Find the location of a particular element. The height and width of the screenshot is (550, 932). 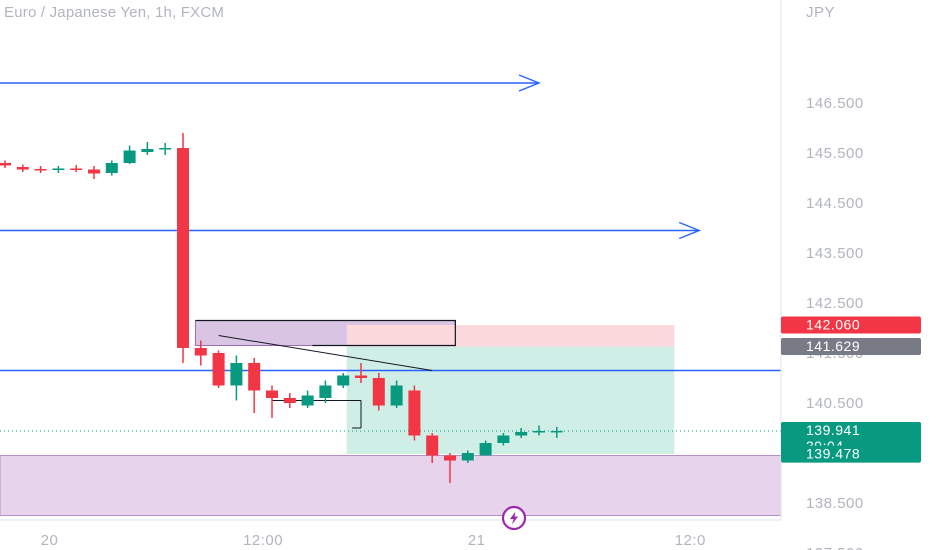

price-badge-text: 142.060 is located at coordinates (833, 325).